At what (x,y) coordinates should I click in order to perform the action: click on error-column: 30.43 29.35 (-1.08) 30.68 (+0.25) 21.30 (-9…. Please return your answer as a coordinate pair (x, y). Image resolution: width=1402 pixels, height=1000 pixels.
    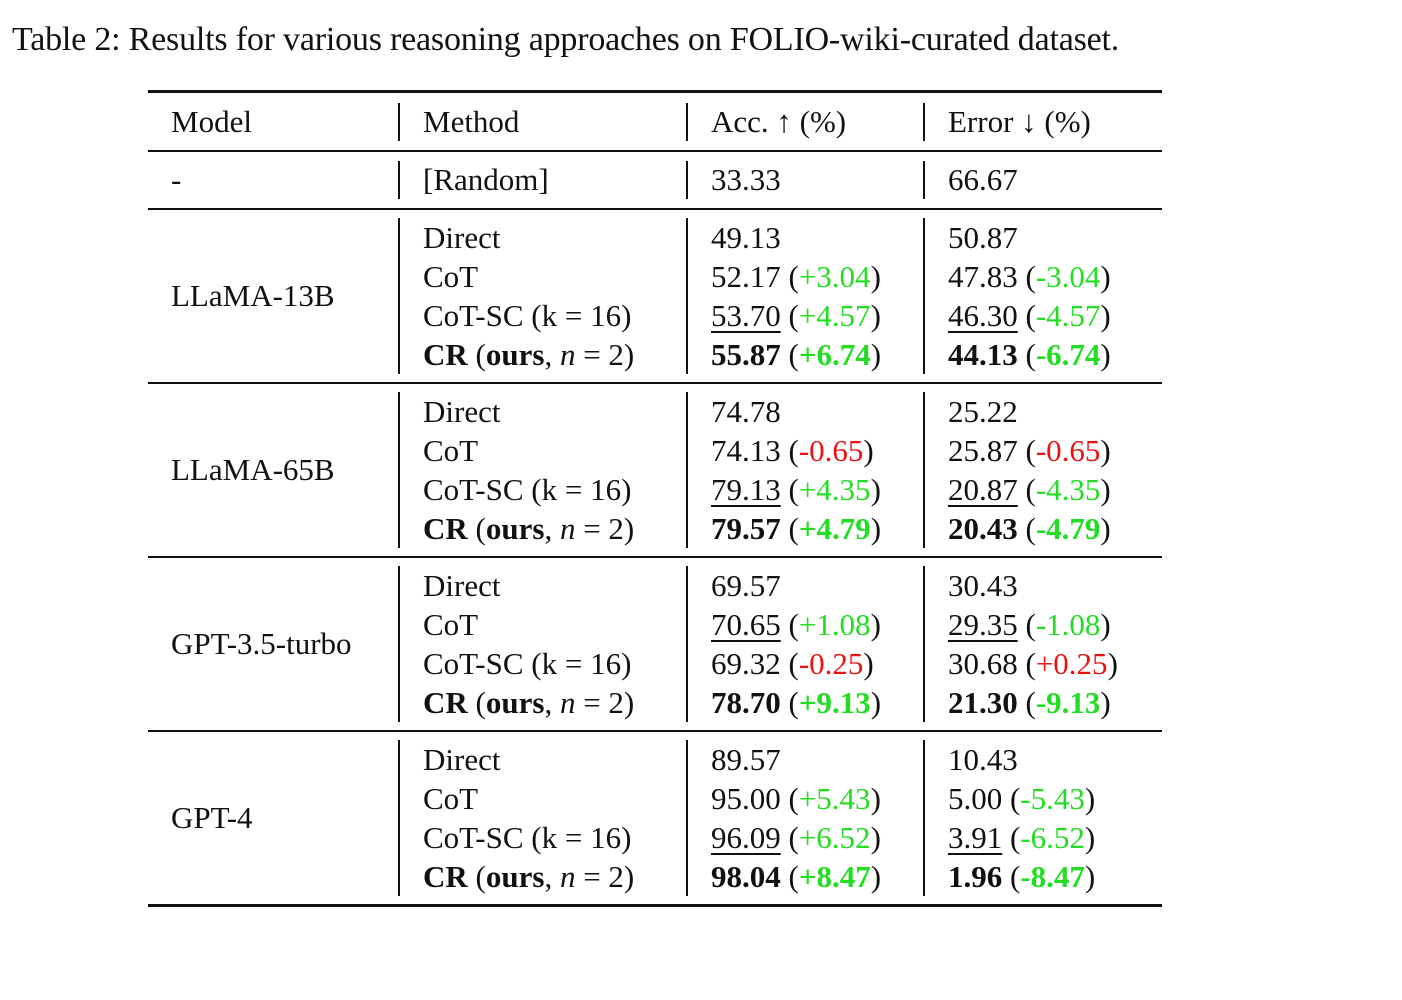
    Looking at the image, I should click on (1042, 644).